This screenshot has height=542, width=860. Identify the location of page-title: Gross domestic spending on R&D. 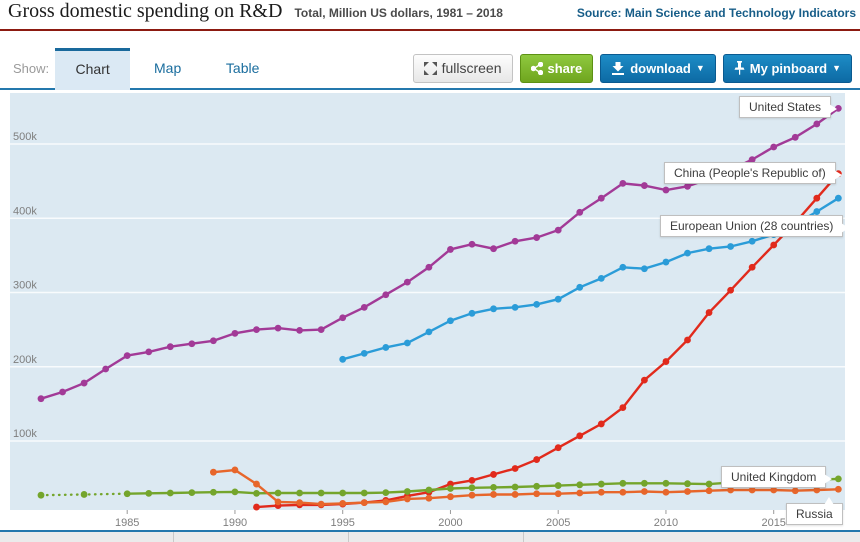
(145, 11).